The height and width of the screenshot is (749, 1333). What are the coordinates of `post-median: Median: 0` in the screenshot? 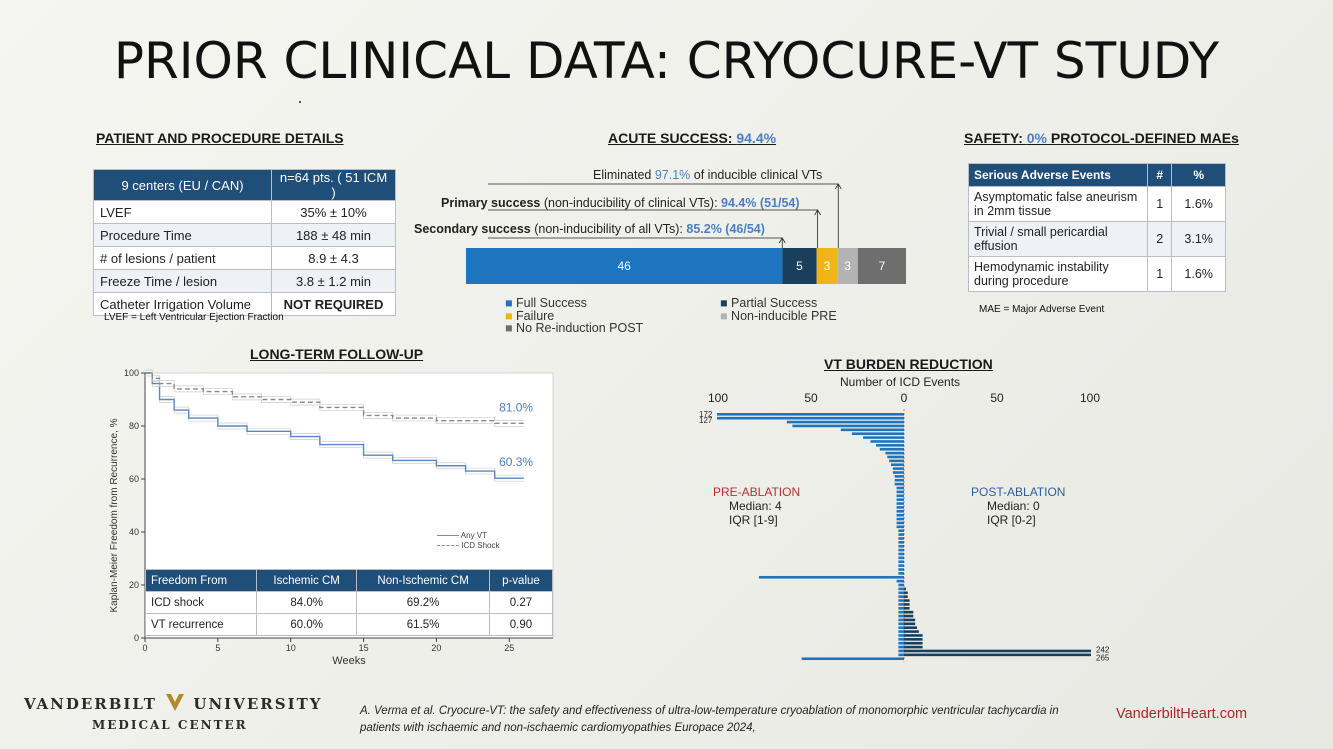 It's located at (1013, 506).